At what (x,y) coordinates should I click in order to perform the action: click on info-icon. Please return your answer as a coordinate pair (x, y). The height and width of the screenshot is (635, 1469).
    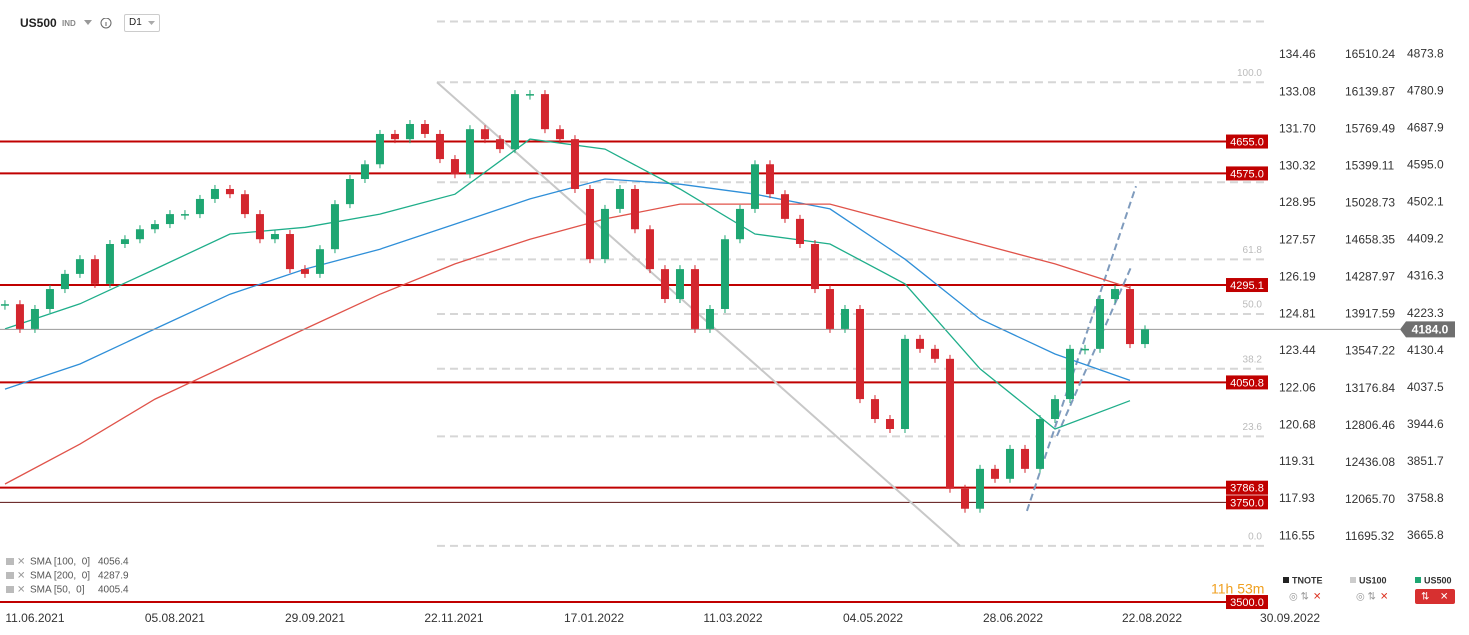
    Looking at the image, I should click on (106, 23).